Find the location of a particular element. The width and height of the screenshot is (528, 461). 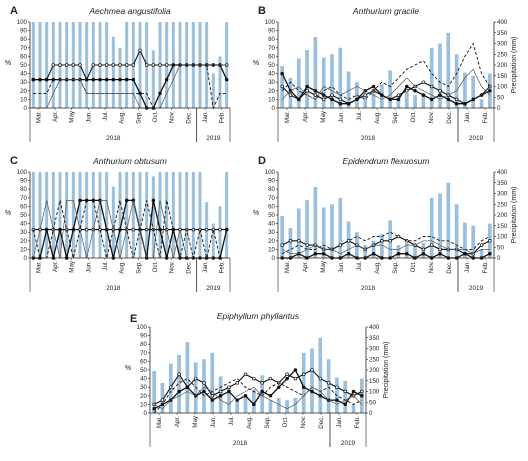

right-tick-label: 300 is located at coordinates (502, 44).